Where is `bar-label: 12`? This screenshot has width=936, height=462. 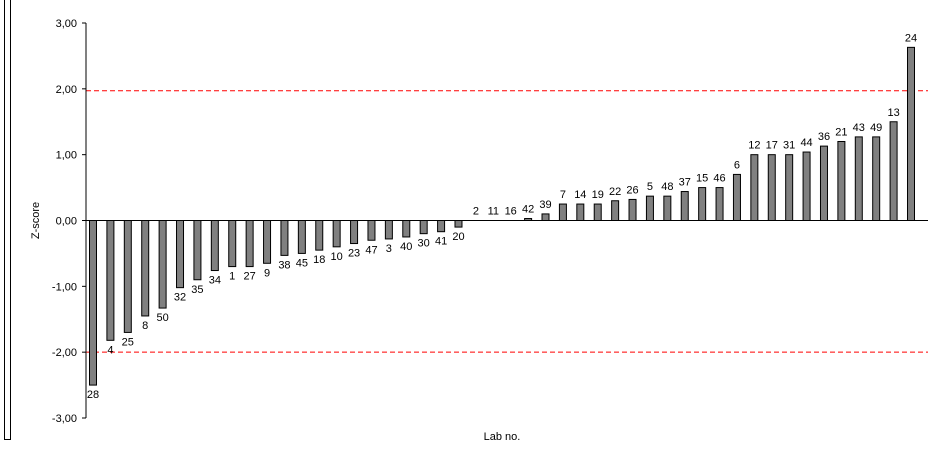
bar-label: 12 is located at coordinates (754, 146).